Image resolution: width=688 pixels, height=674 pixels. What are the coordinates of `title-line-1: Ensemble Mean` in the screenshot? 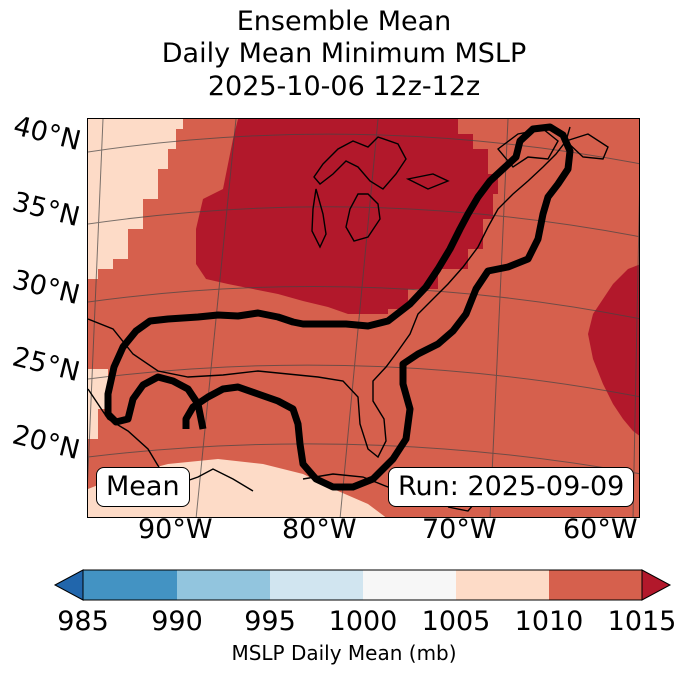 It's located at (344, 21).